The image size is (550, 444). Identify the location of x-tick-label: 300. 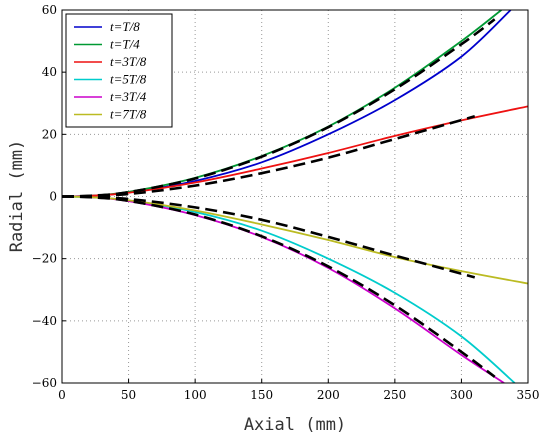
(461, 395).